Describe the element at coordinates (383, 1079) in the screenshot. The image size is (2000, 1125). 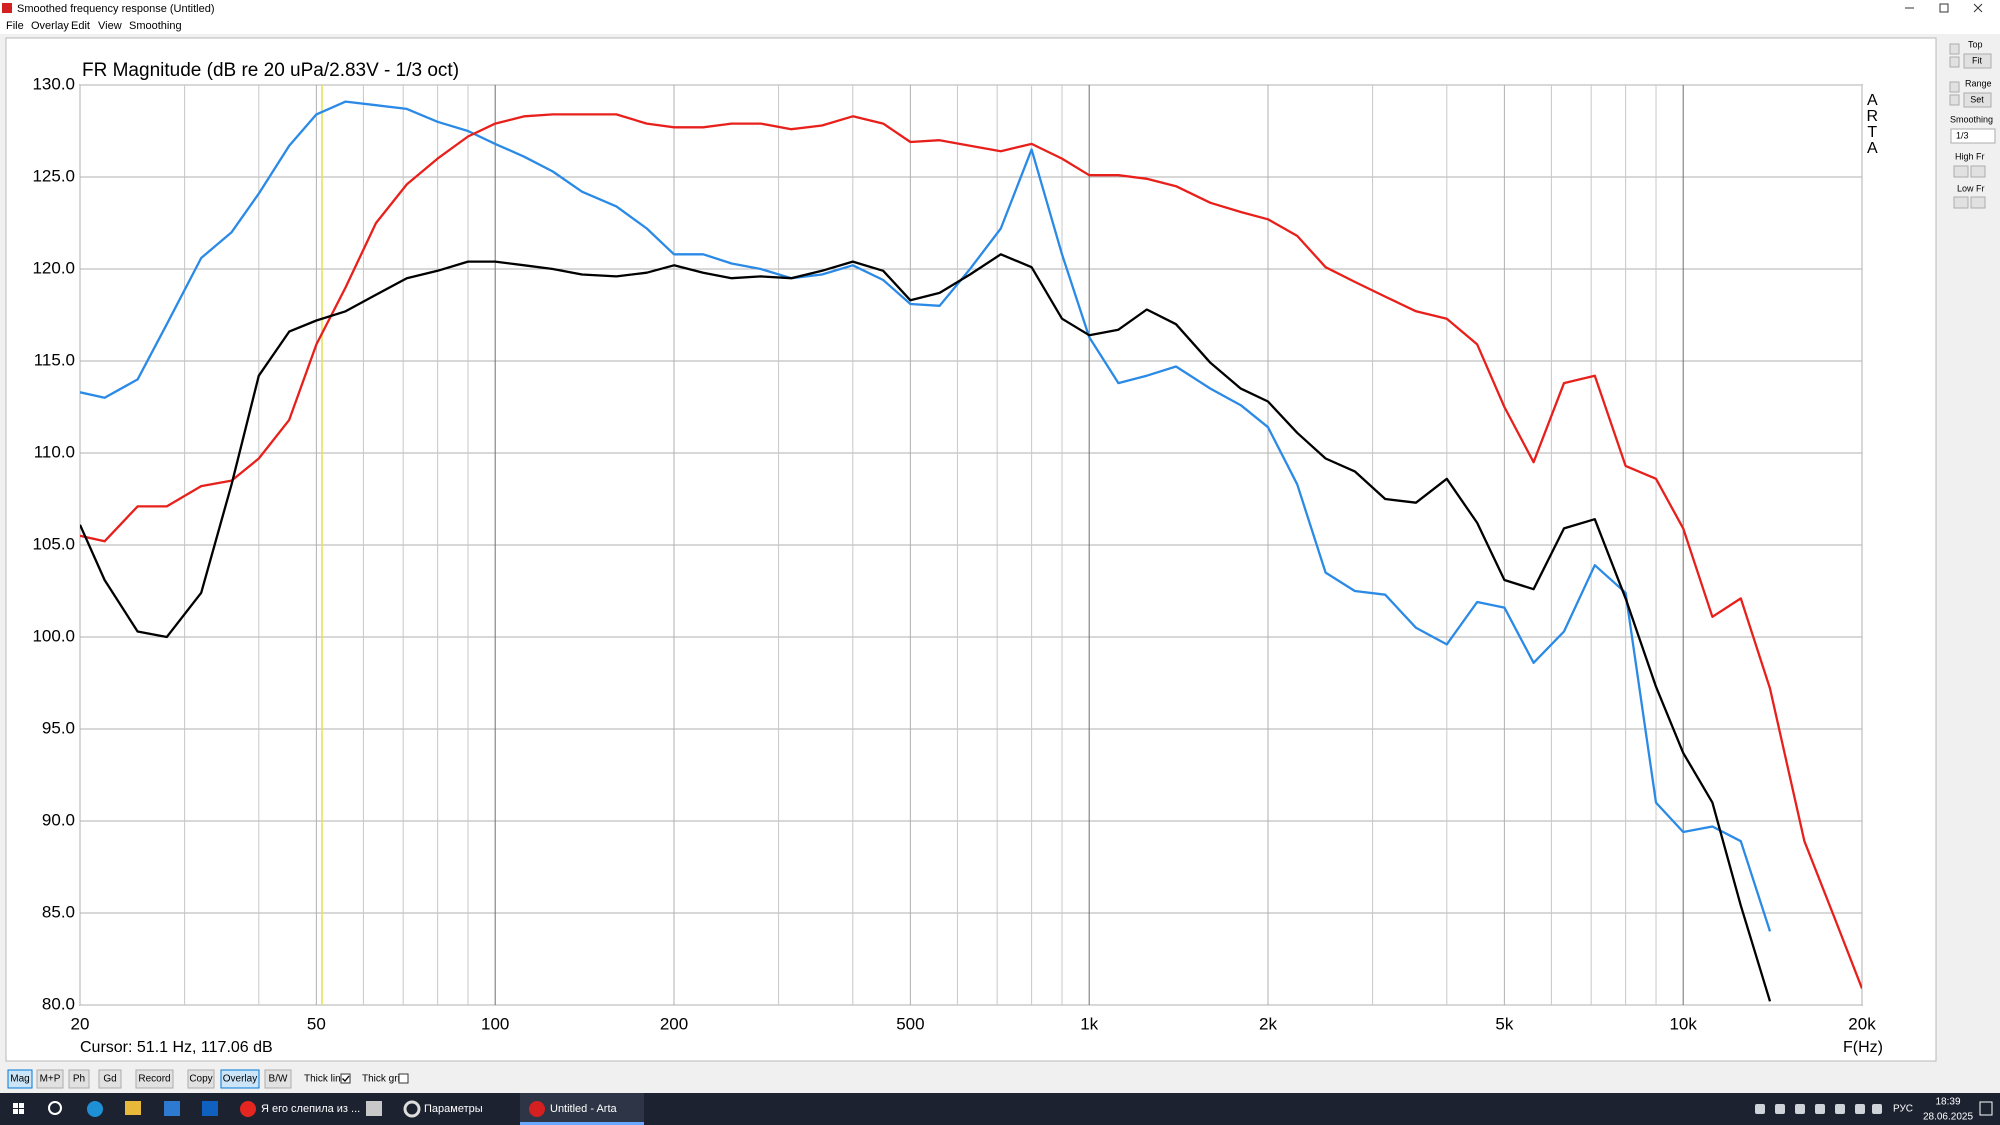
I see `checkbox-label: Thick grid` at that location.